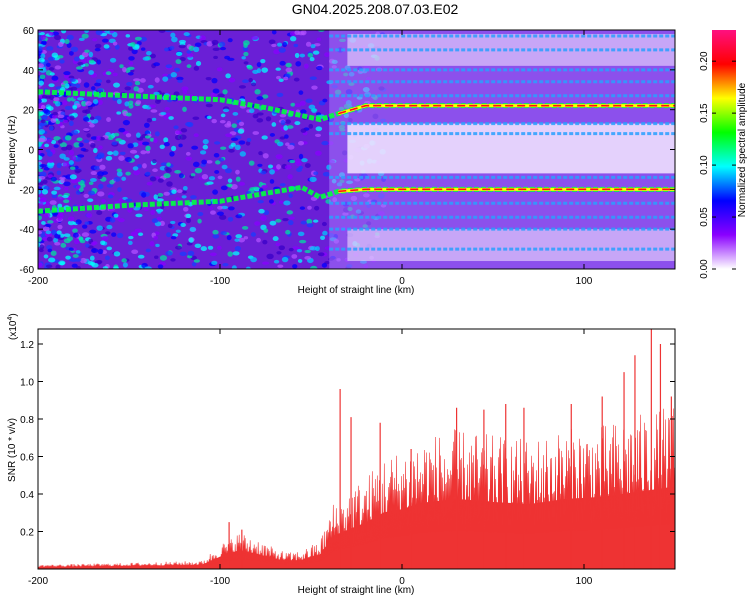  I want to click on colorbar-bar, so click(724, 149).